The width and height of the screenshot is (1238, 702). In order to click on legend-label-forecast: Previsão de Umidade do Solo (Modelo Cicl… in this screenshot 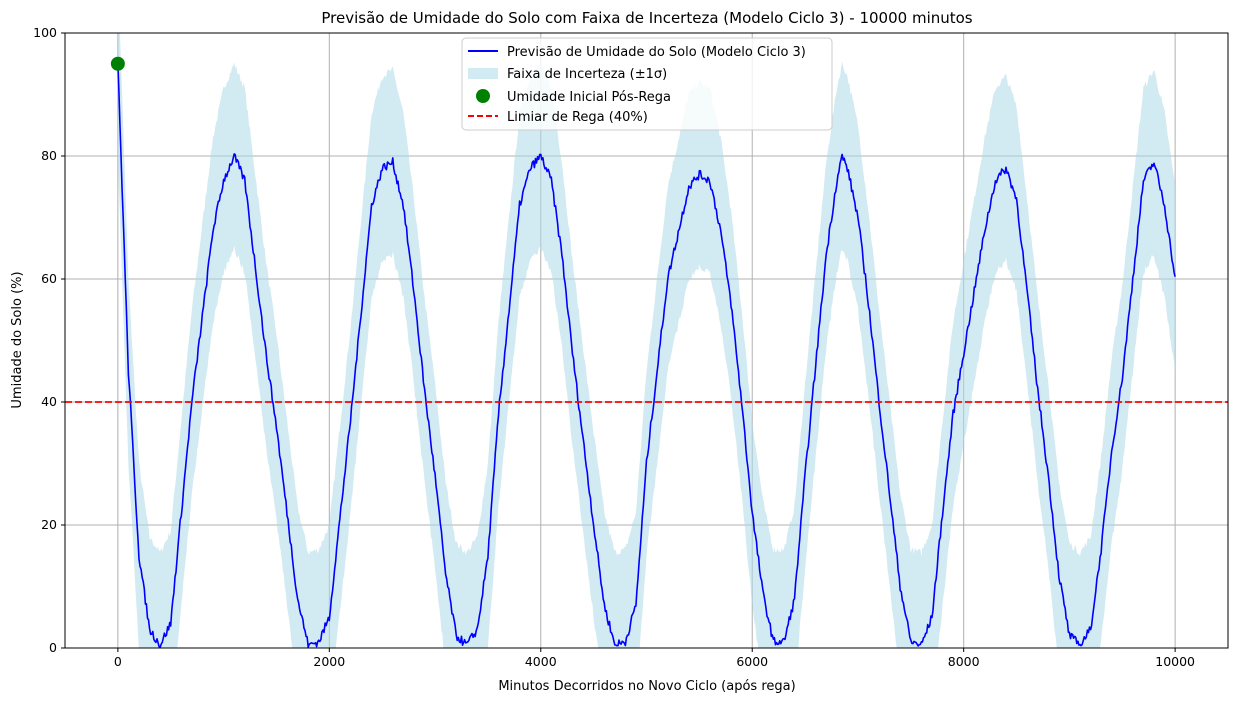, I will do `click(656, 52)`.